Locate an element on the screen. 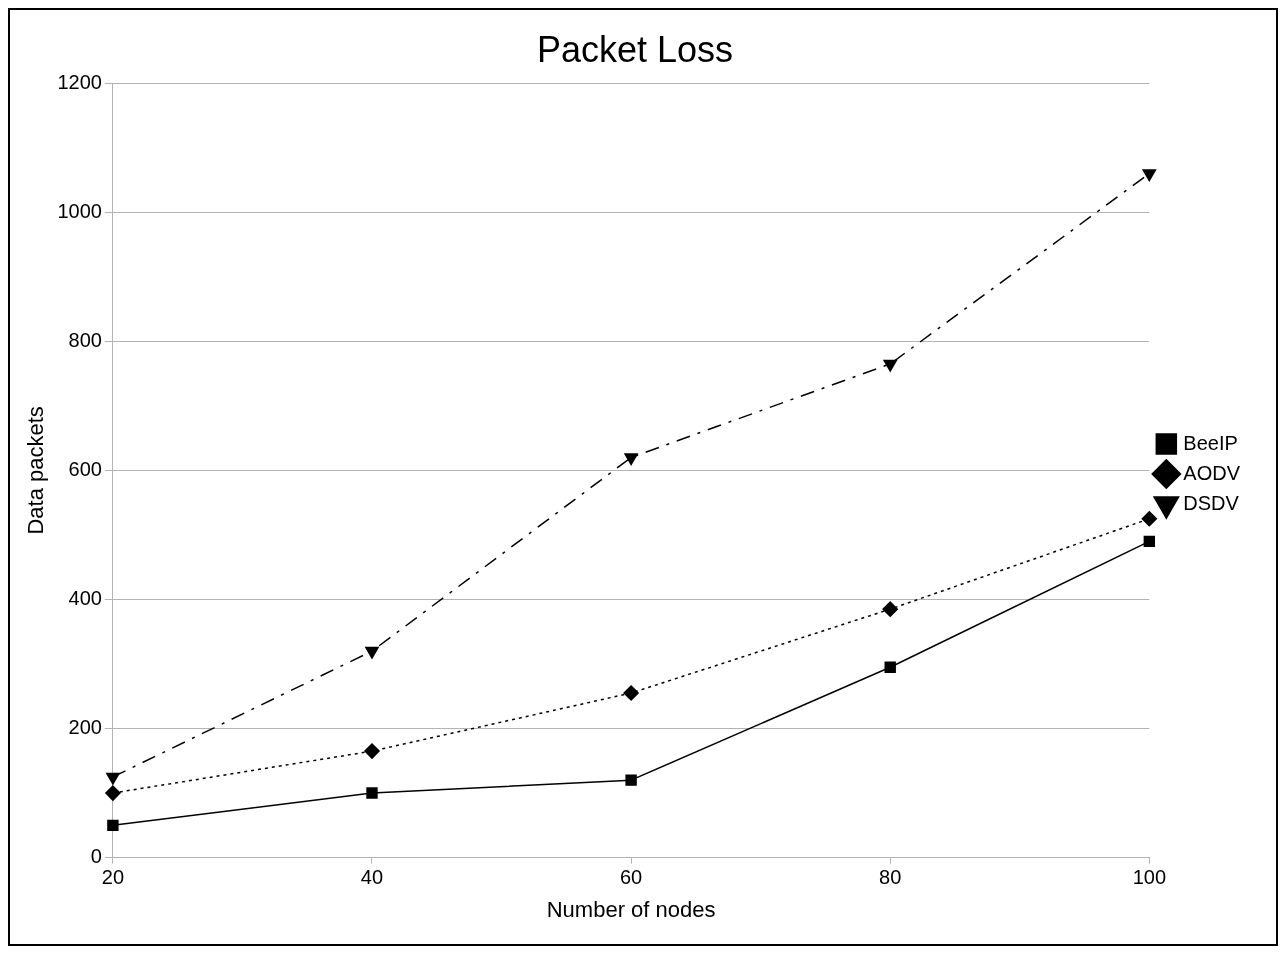  y-tick-label: 200 is located at coordinates (85, 727).